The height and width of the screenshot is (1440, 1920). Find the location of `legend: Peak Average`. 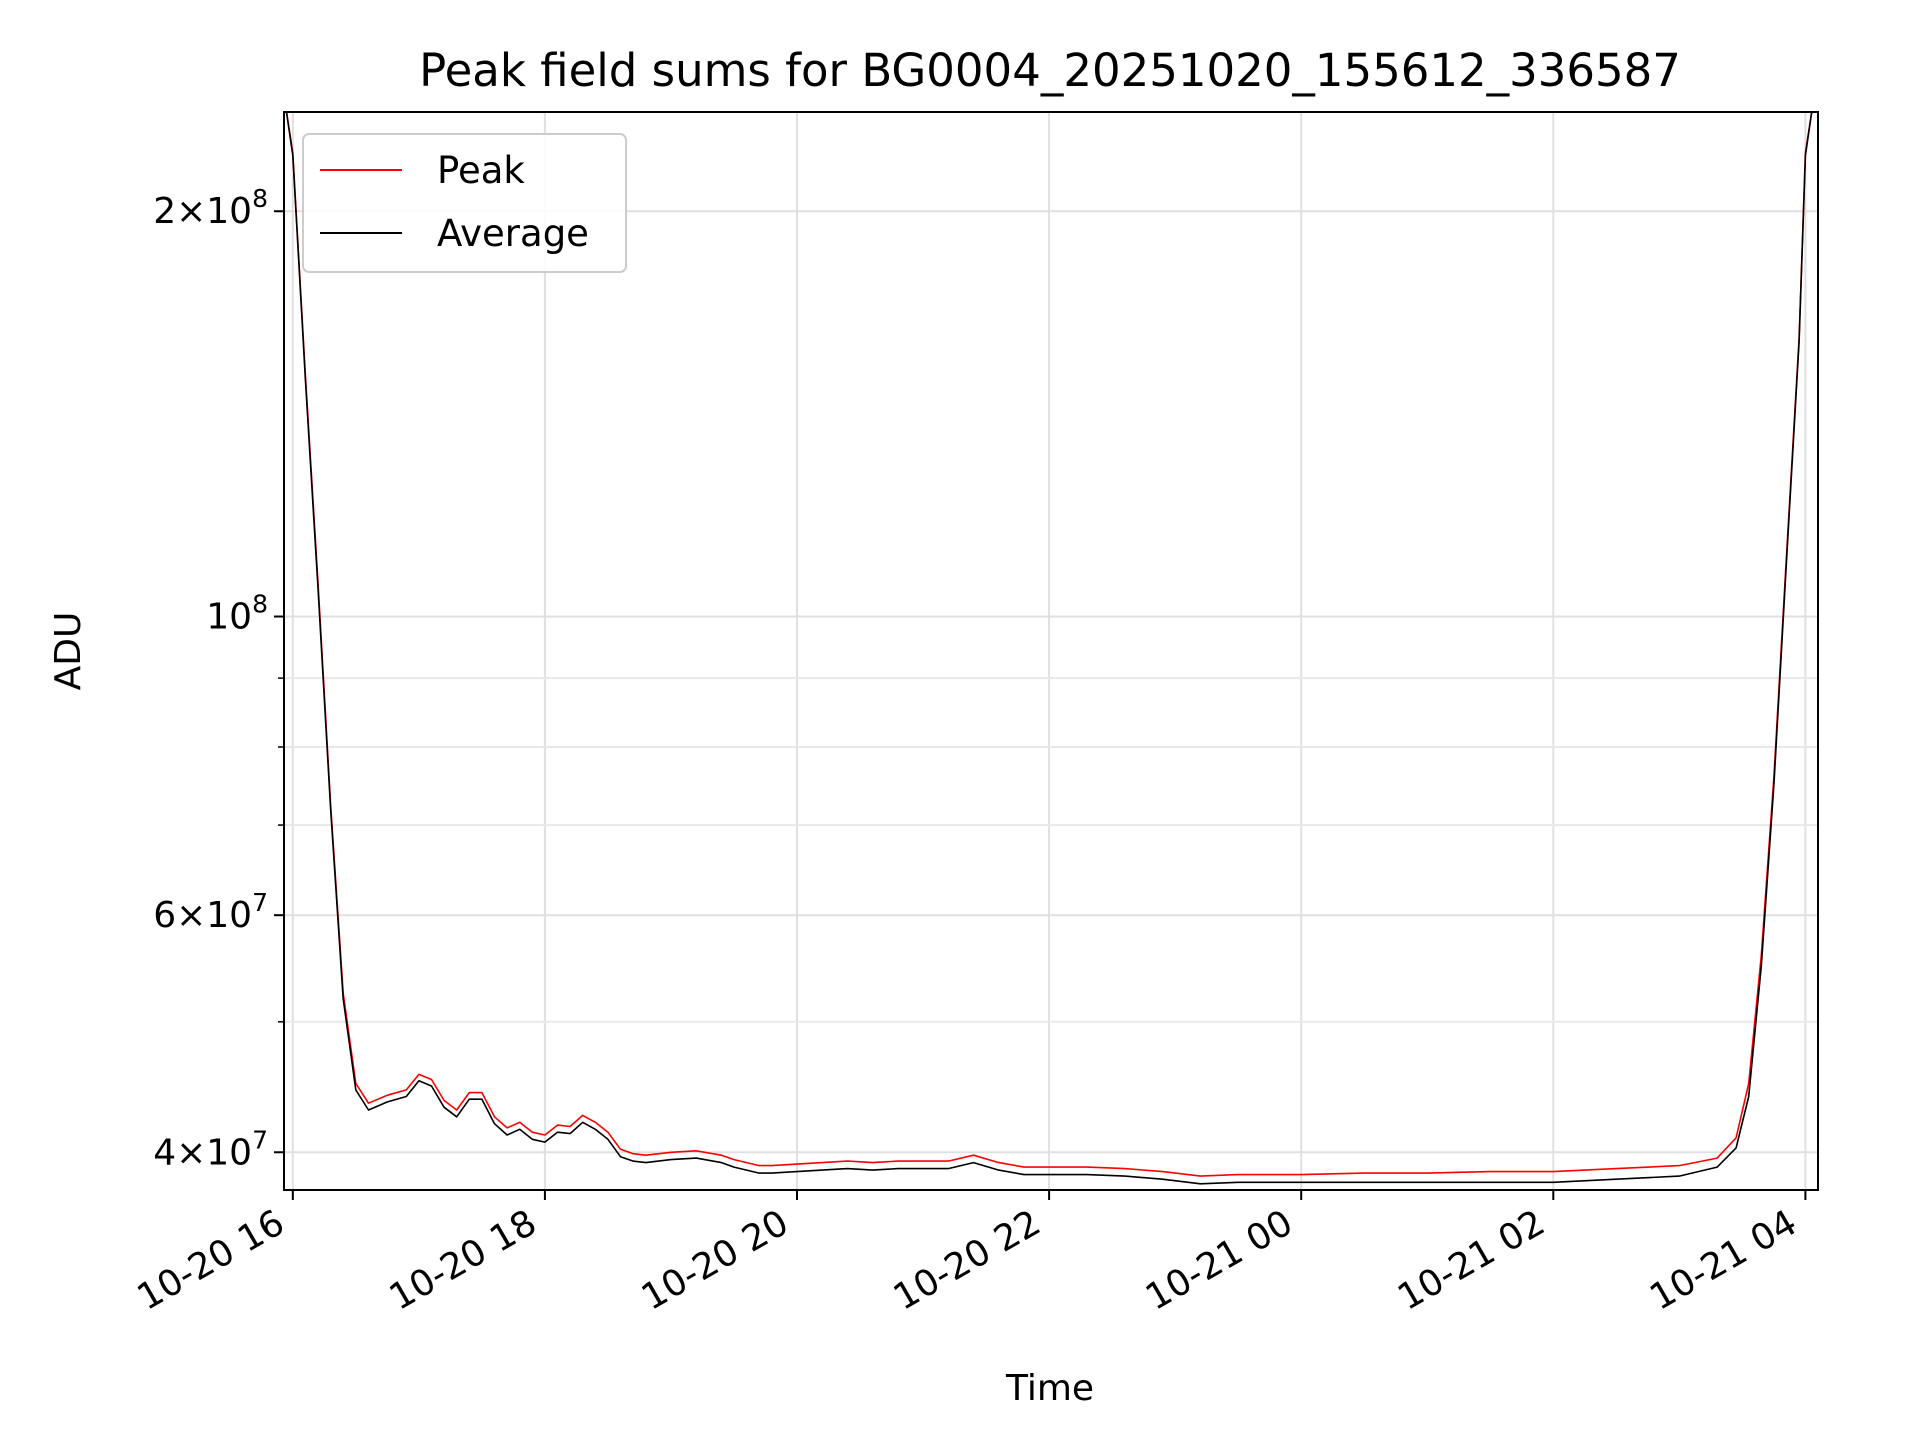

legend: Peak Average is located at coordinates (464, 203).